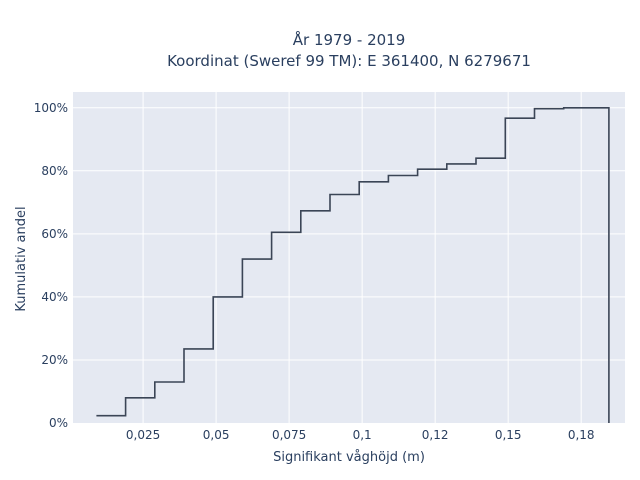  What do you see at coordinates (54, 171) in the screenshot?
I see `y-tick-label-4: 80%` at bounding box center [54, 171].